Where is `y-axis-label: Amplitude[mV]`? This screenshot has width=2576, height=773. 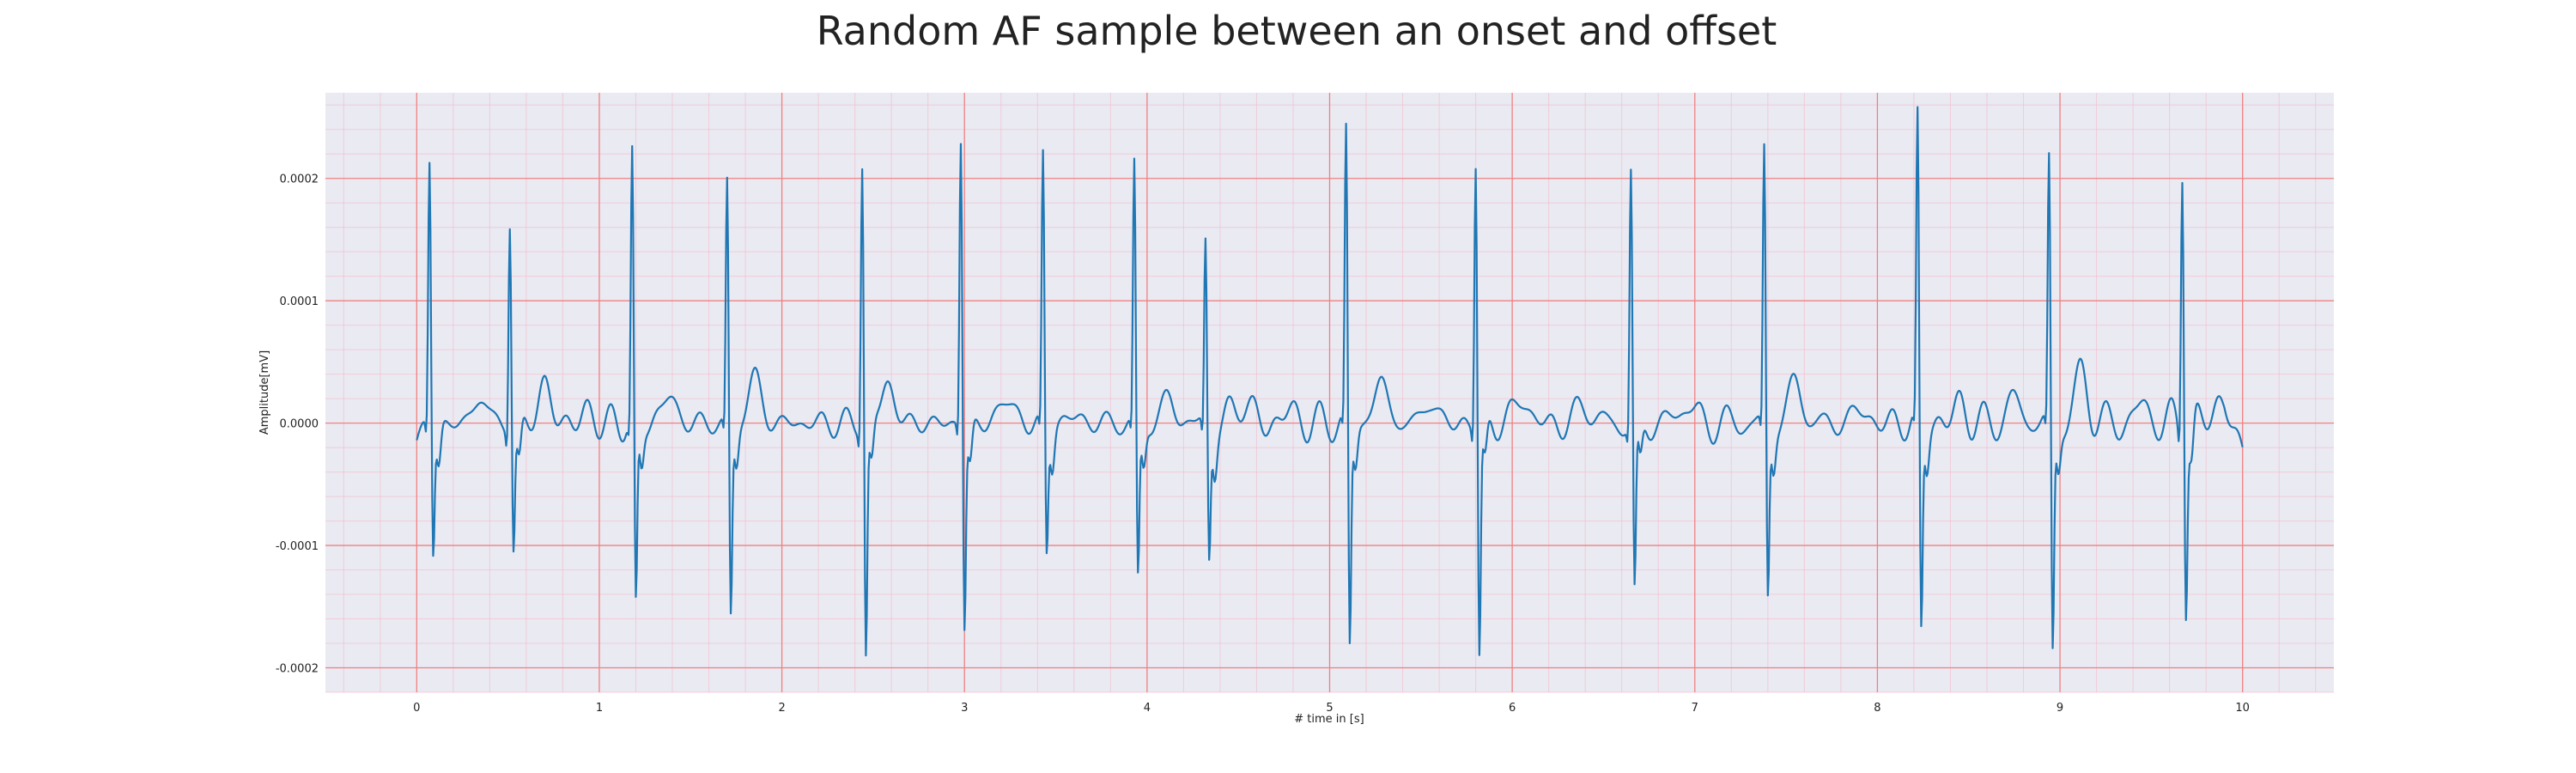
y-axis-label: Amplitude[mV] is located at coordinates (264, 392).